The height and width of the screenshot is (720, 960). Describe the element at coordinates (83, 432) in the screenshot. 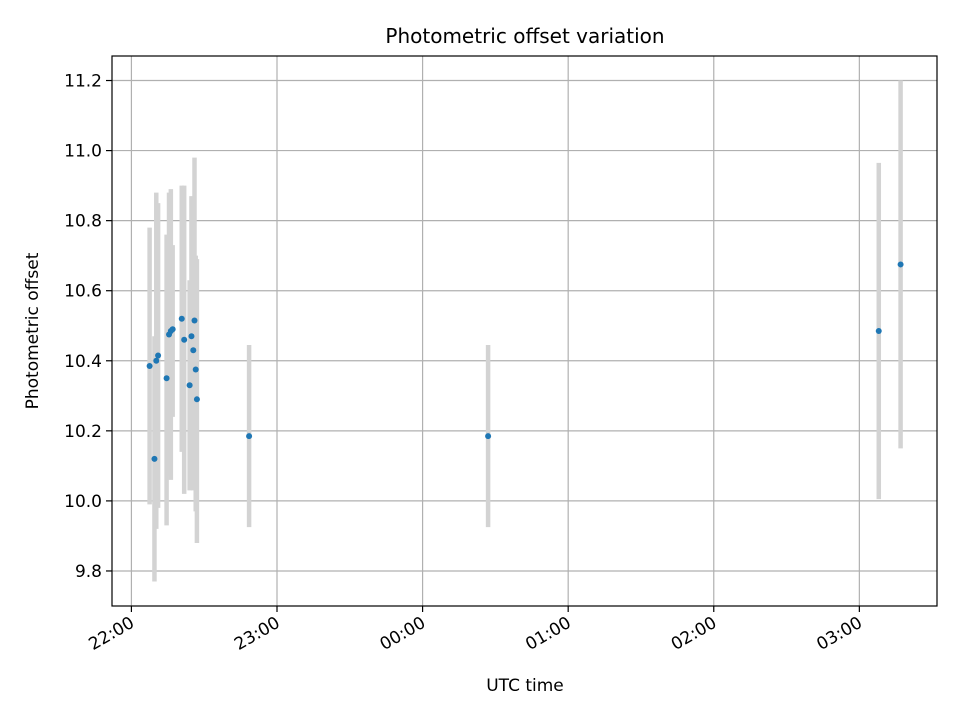

I see `y-tick-label: 10.2` at that location.